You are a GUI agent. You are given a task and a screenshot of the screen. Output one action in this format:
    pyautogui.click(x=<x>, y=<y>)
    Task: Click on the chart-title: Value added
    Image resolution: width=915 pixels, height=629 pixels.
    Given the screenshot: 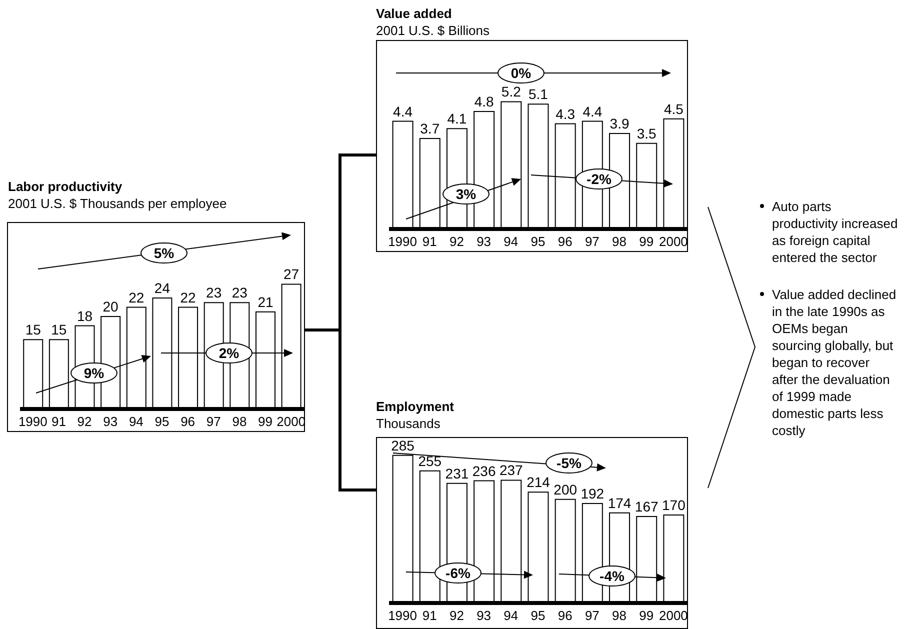 What is the action you would take?
    pyautogui.click(x=414, y=13)
    